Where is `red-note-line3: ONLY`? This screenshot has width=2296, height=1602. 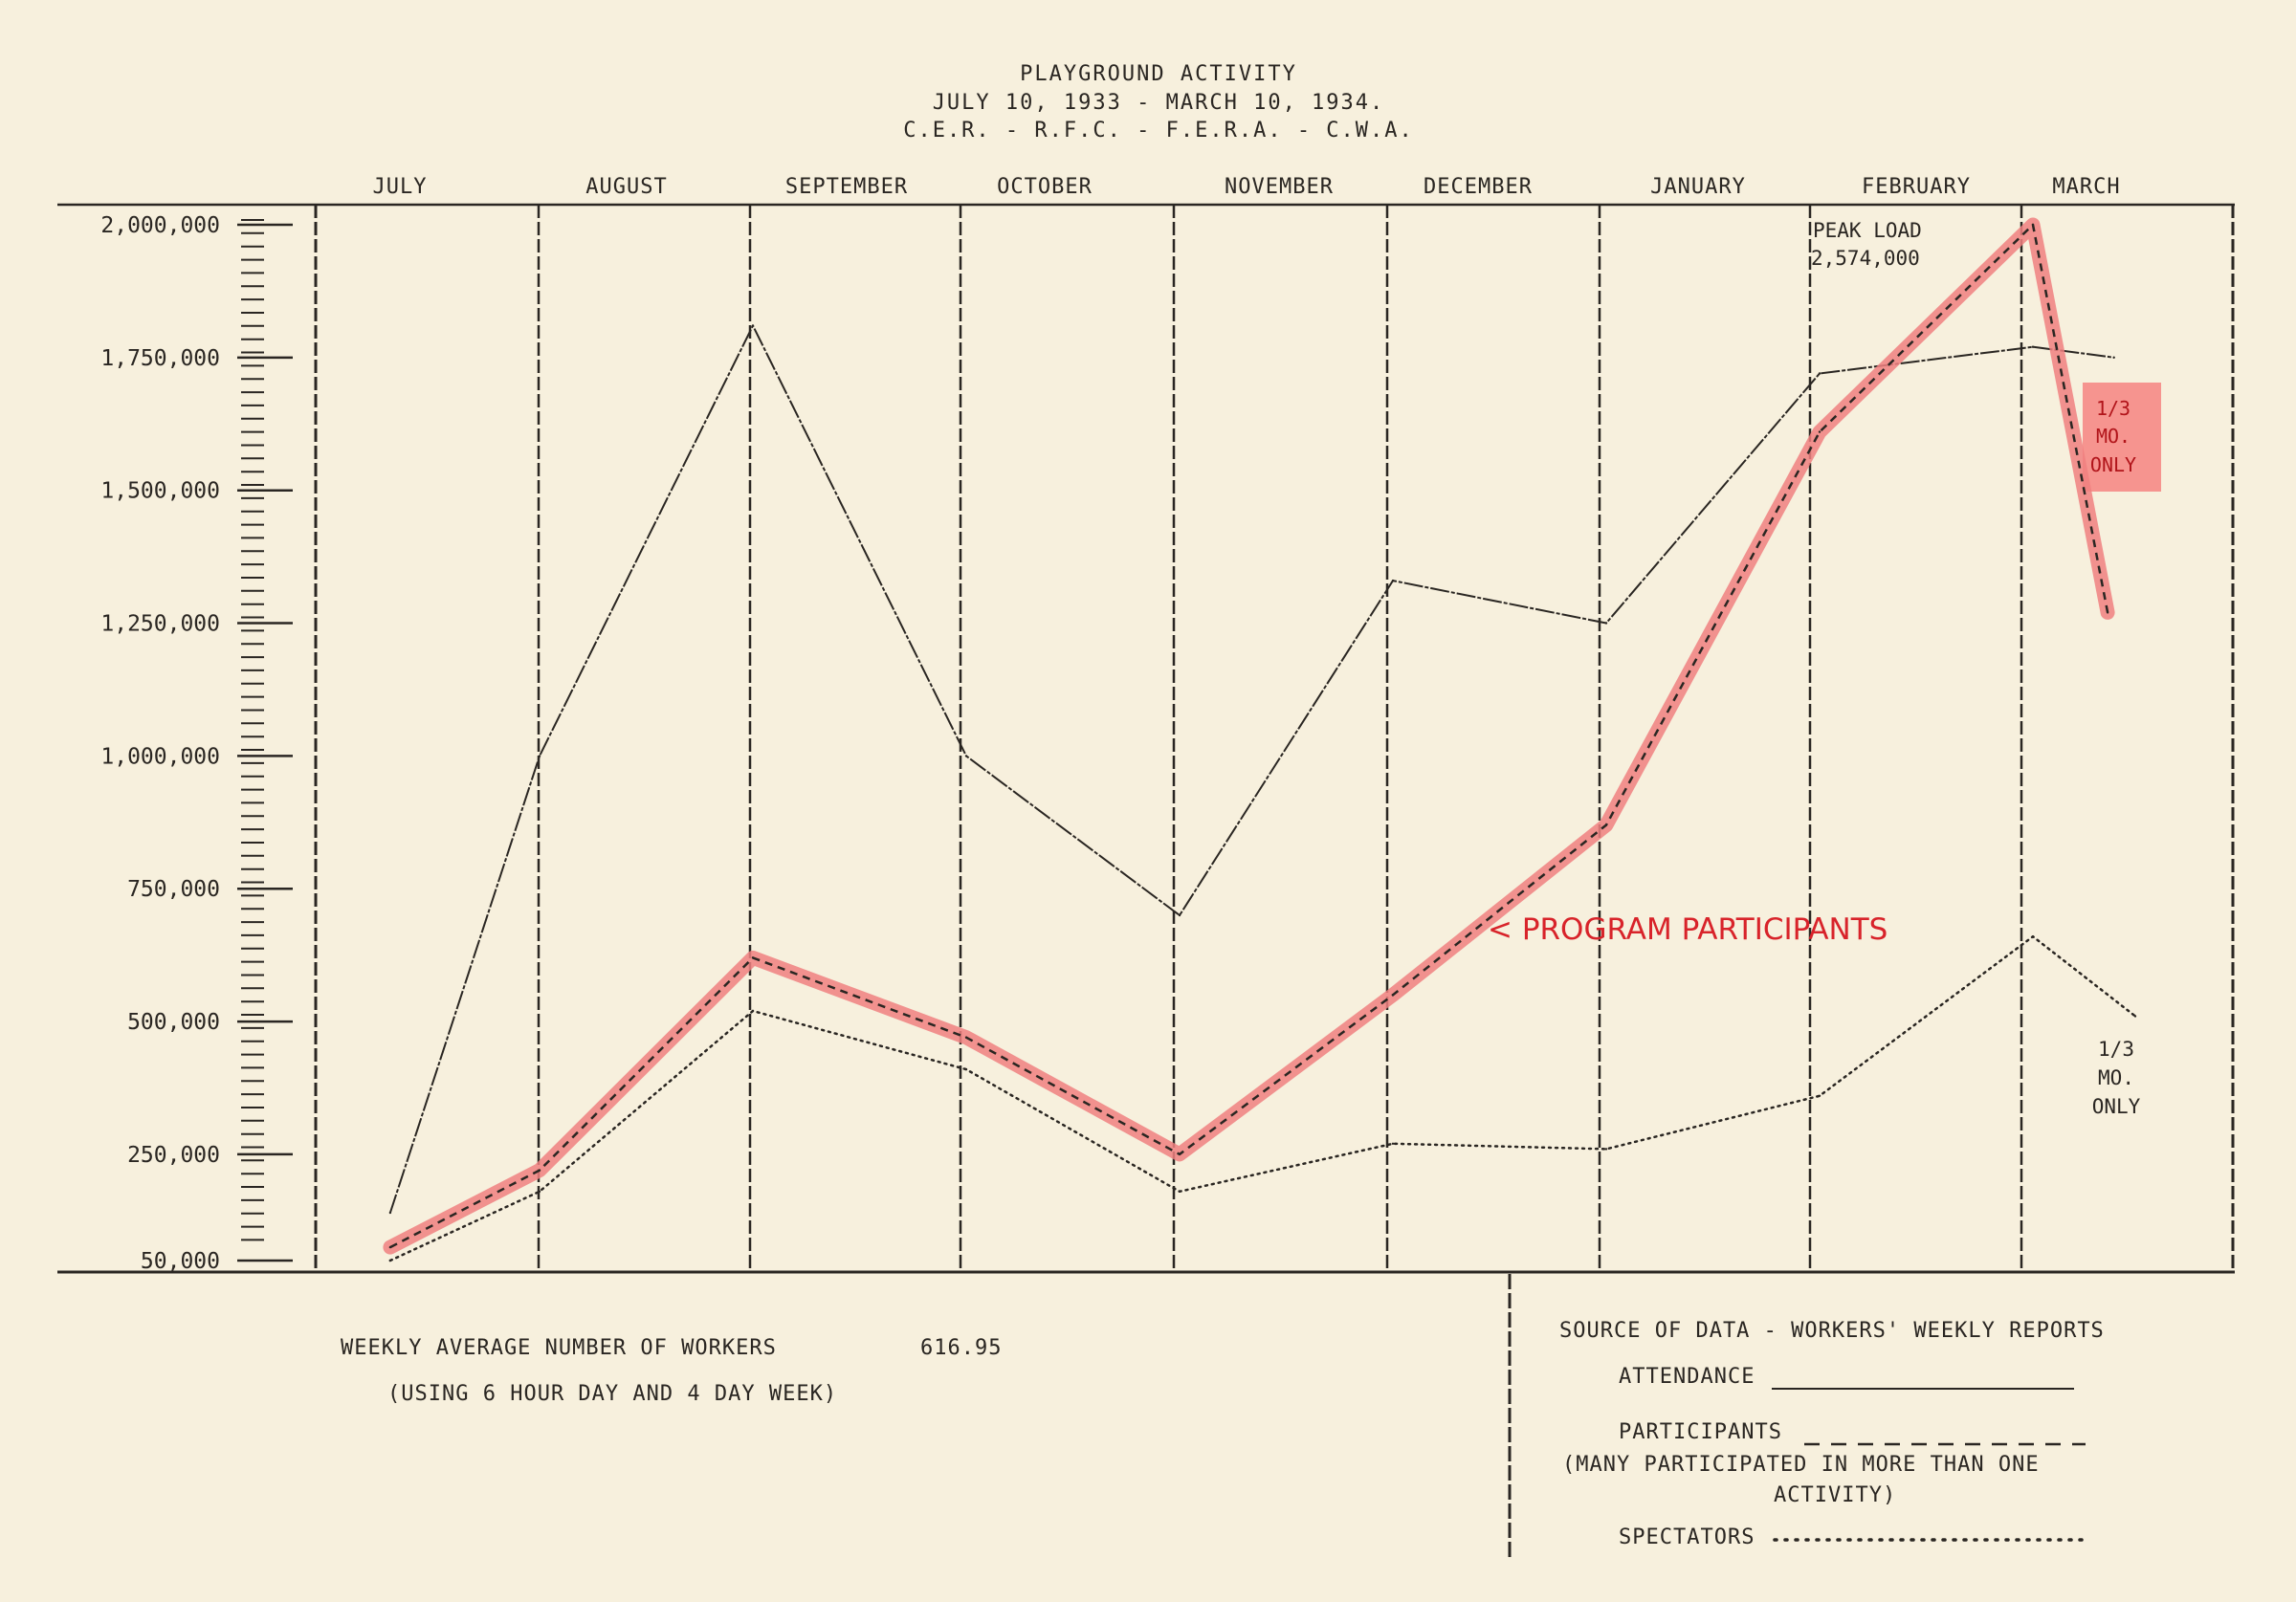 red-note-line3: ONLY is located at coordinates (2113, 464).